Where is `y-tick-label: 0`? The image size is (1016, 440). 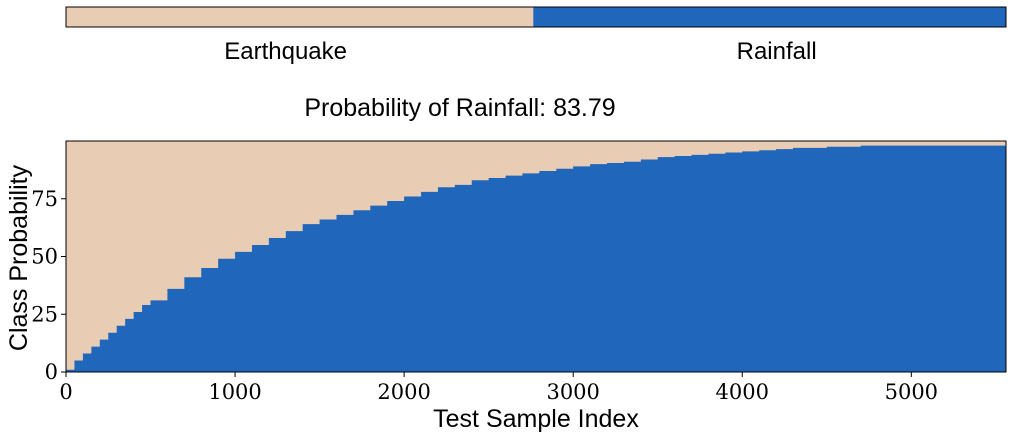 y-tick-label: 0 is located at coordinates (51, 372).